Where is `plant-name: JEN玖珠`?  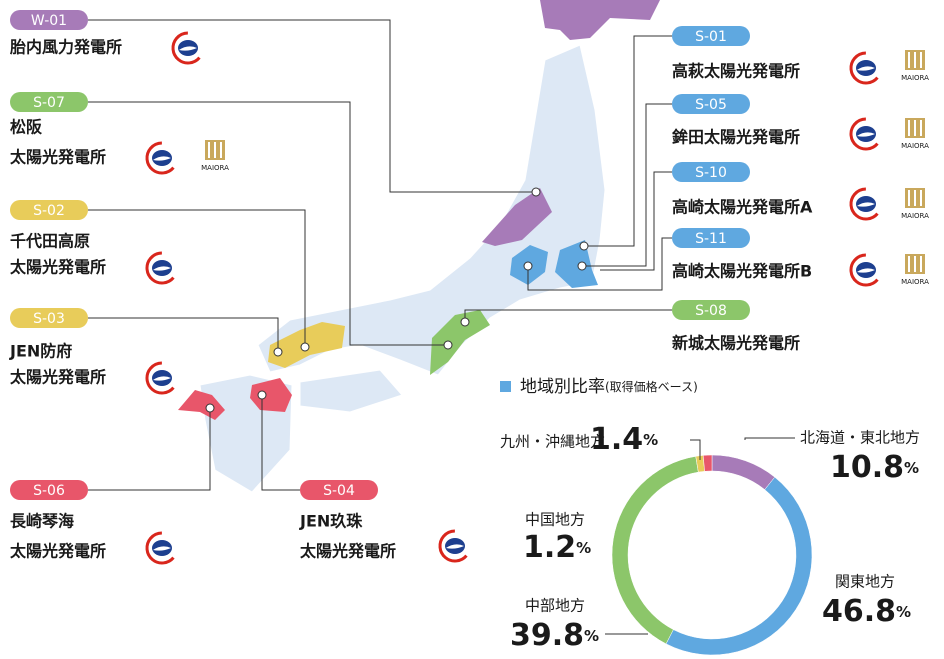 plant-name: JEN玖珠 is located at coordinates (331, 521).